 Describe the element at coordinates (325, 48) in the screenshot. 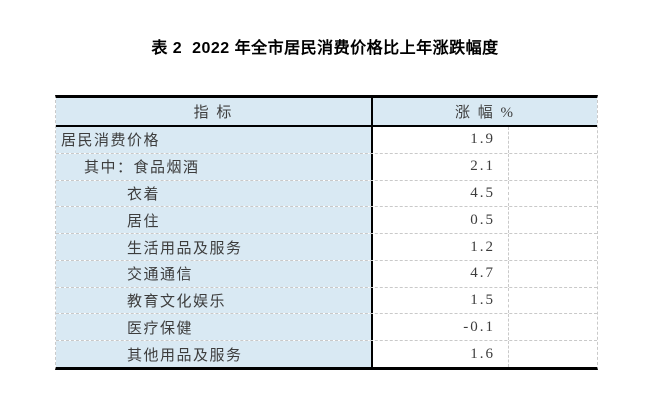

I see `table-title: 表 2 2022 年全市居民消费价格比上年涨跌幅度` at that location.